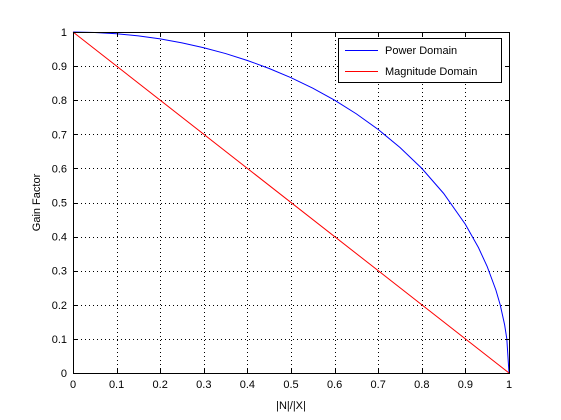  Describe the element at coordinates (116, 385) in the screenshot. I see `x-tick-label: 0.1` at that location.